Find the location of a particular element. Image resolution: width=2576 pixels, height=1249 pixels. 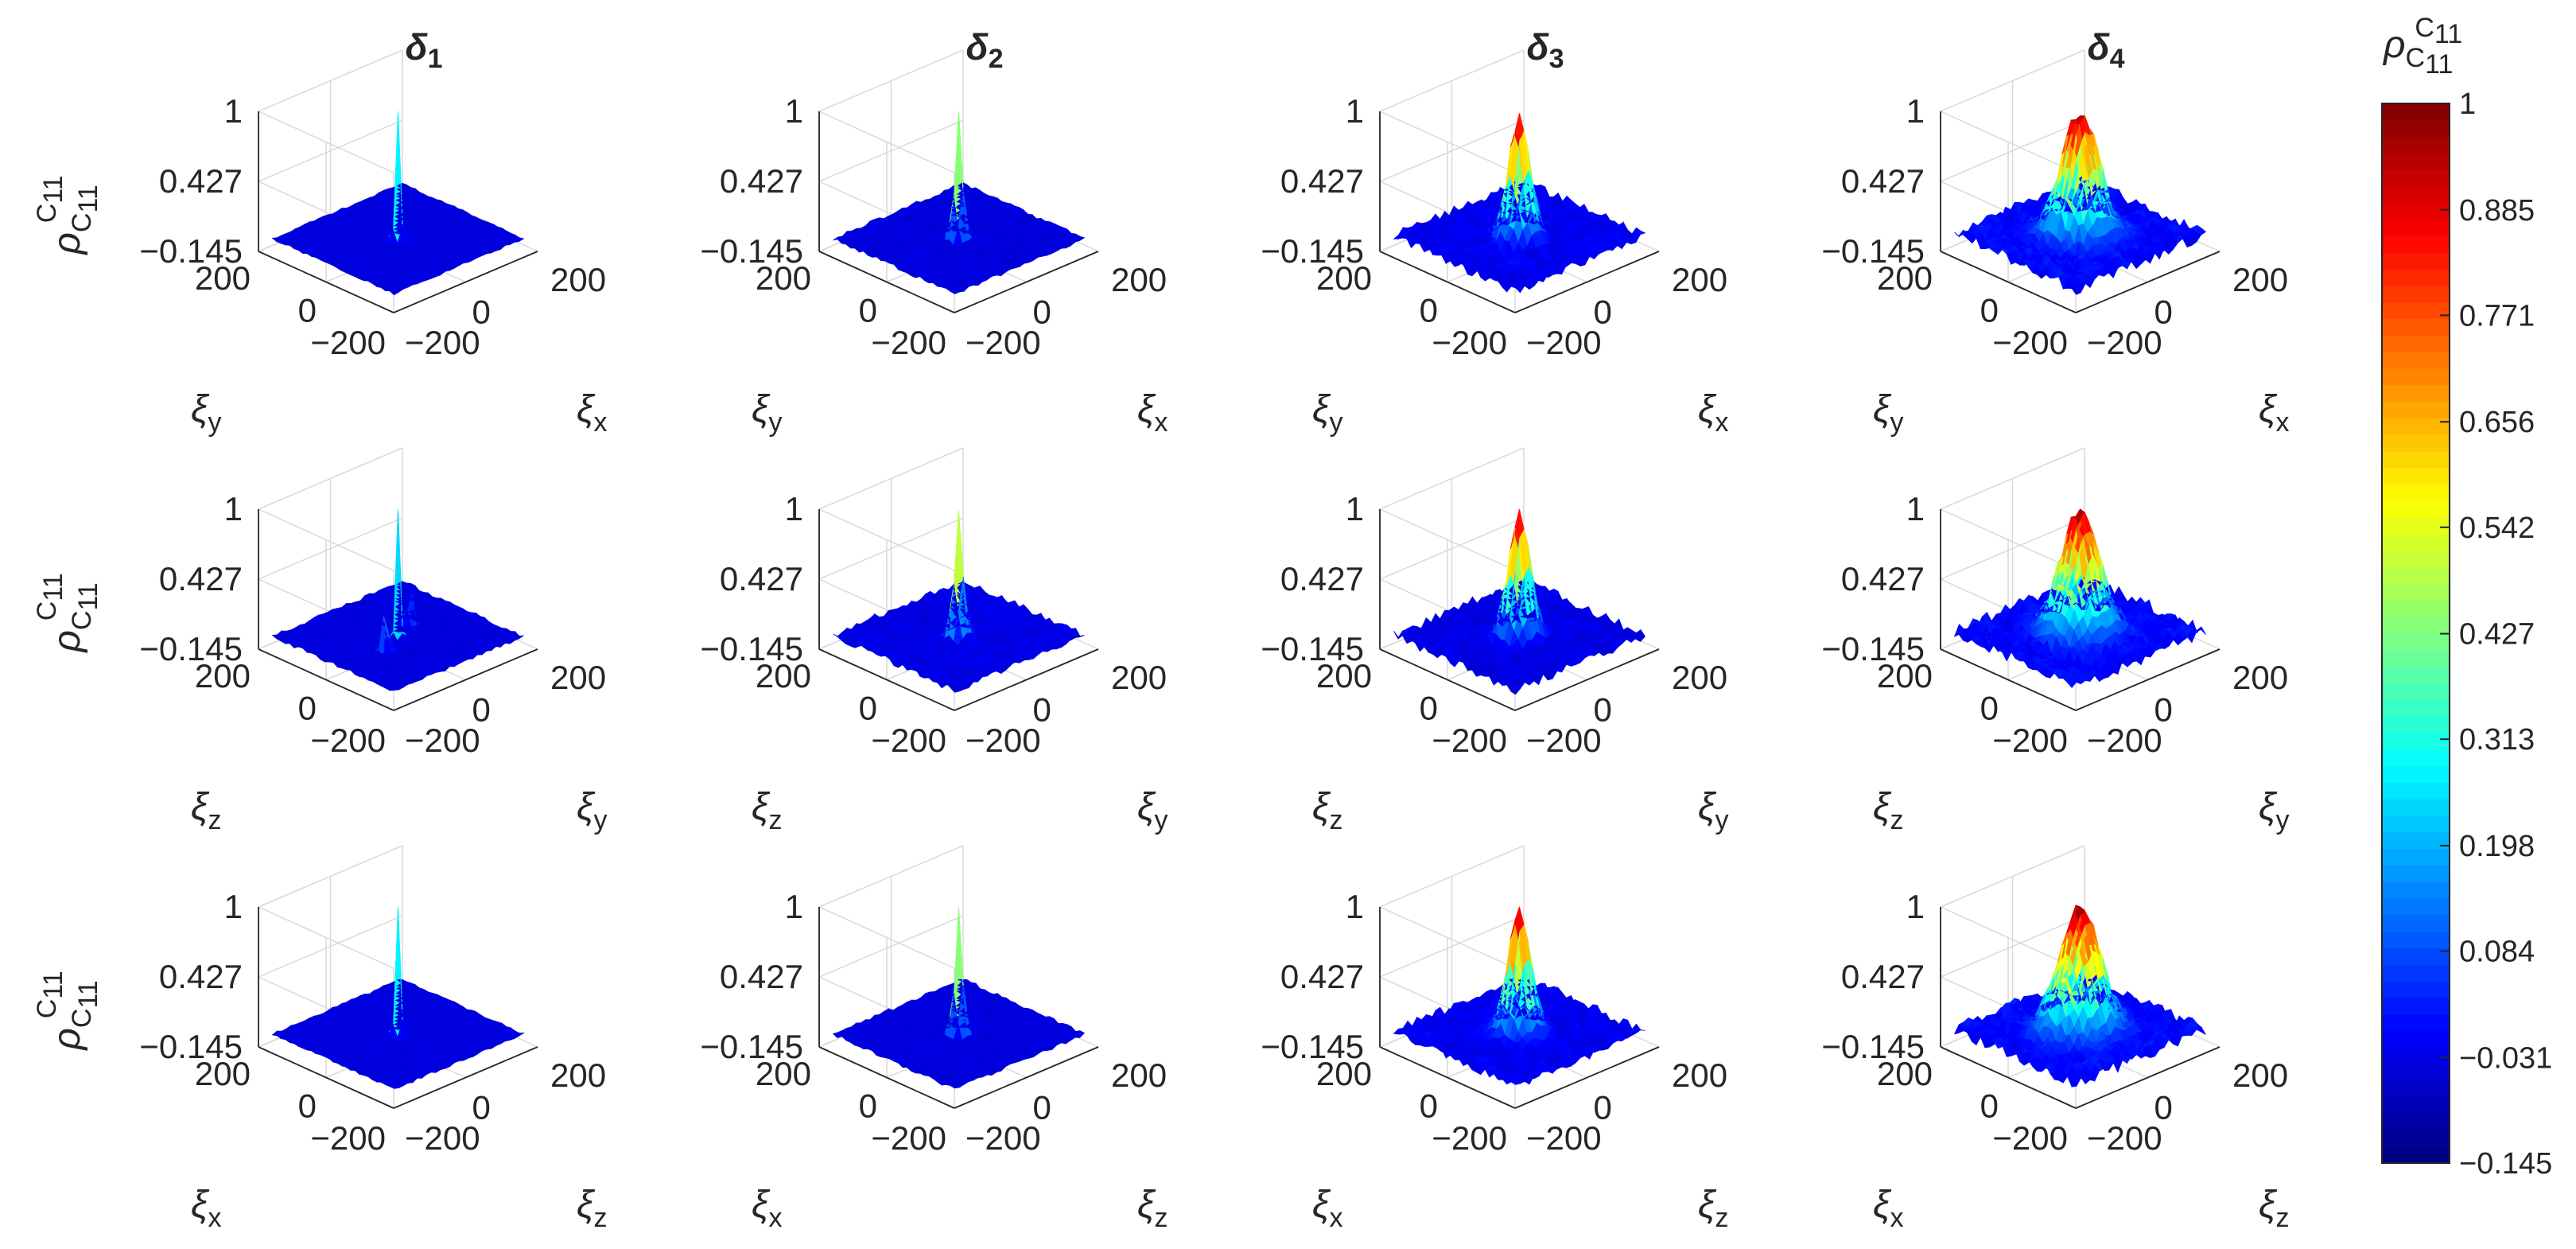

column-title-4: δ4 is located at coordinates (2106, 50).